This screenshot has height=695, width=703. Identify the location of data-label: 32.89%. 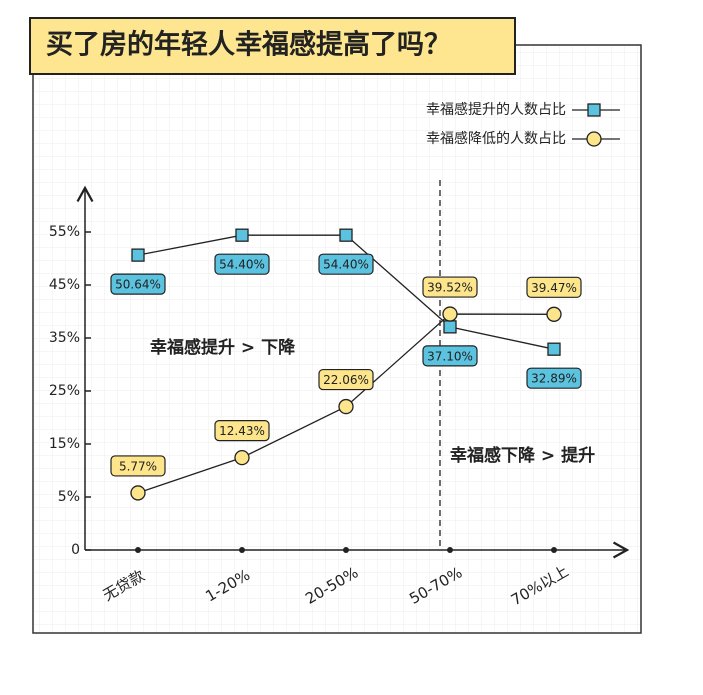
(554, 379).